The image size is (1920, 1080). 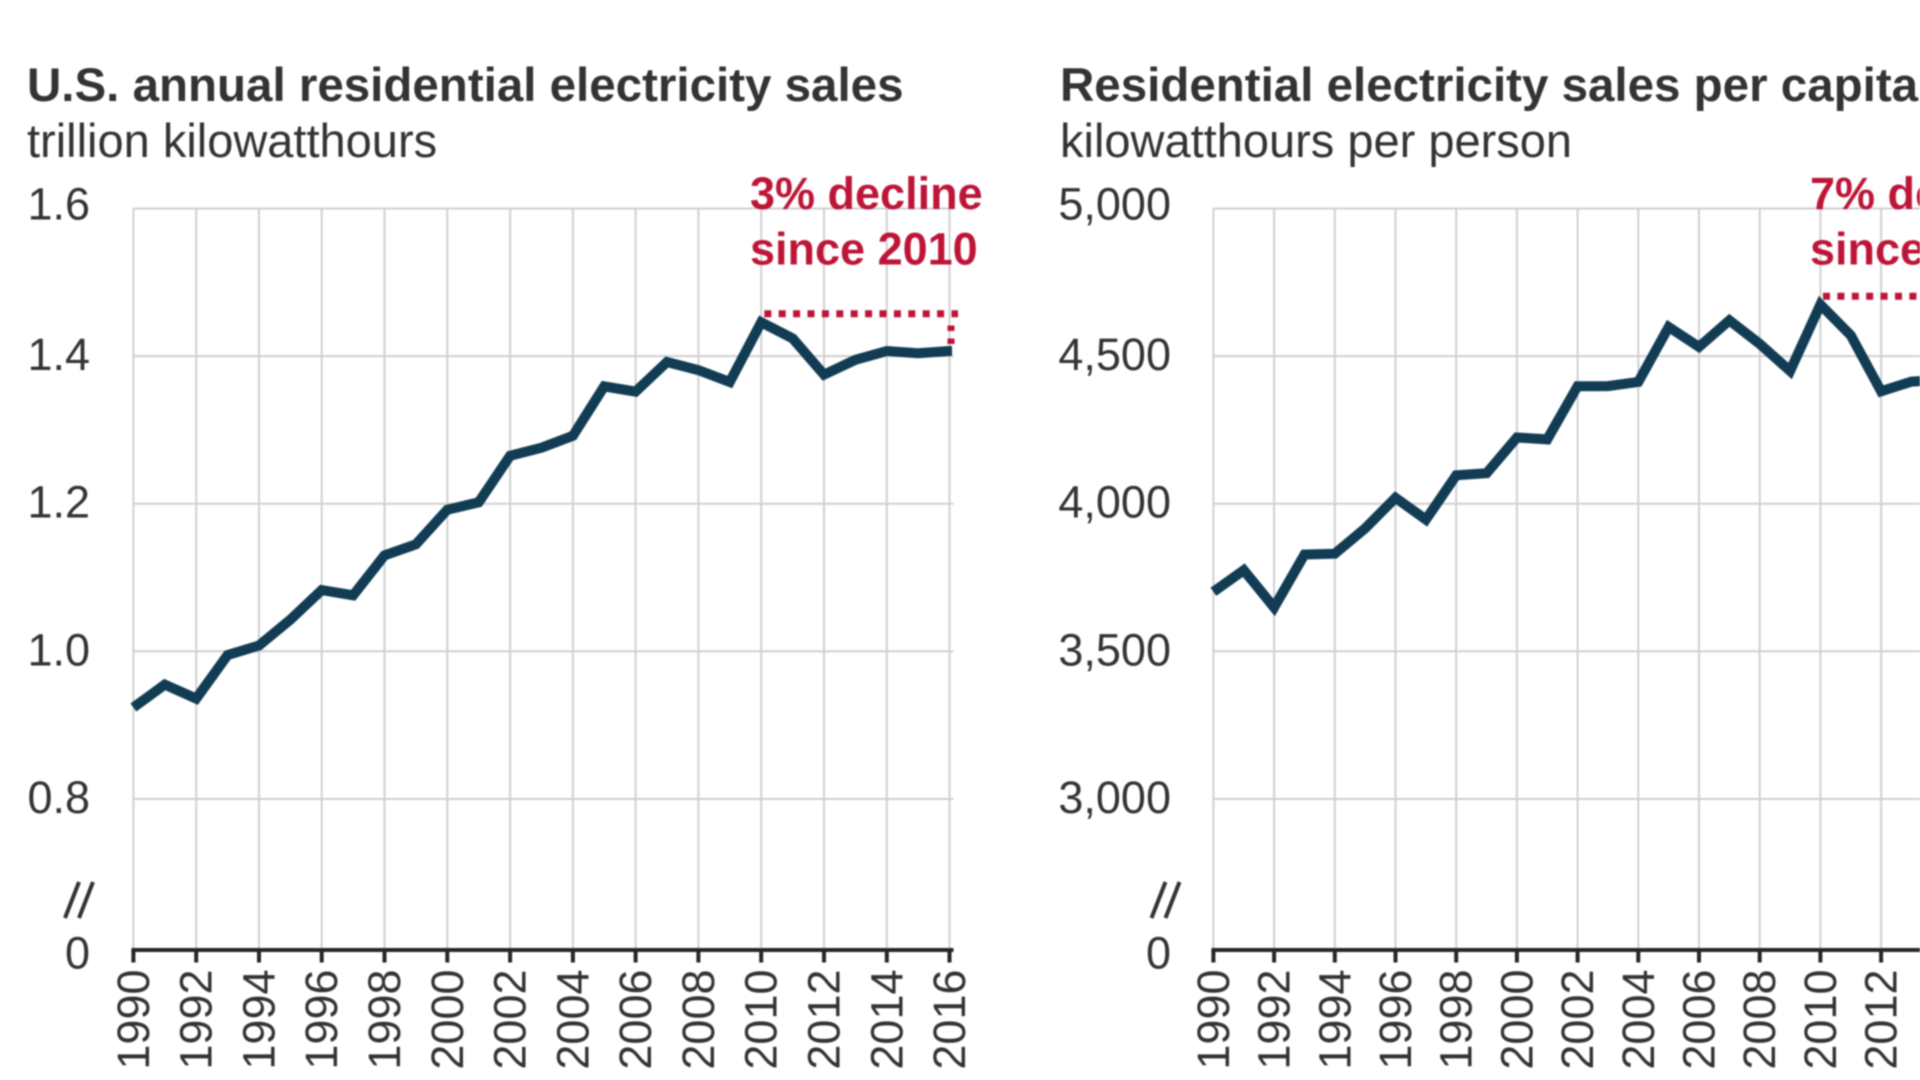 What do you see at coordinates (58, 797) in the screenshot?
I see `svg-text: 0.8` at bounding box center [58, 797].